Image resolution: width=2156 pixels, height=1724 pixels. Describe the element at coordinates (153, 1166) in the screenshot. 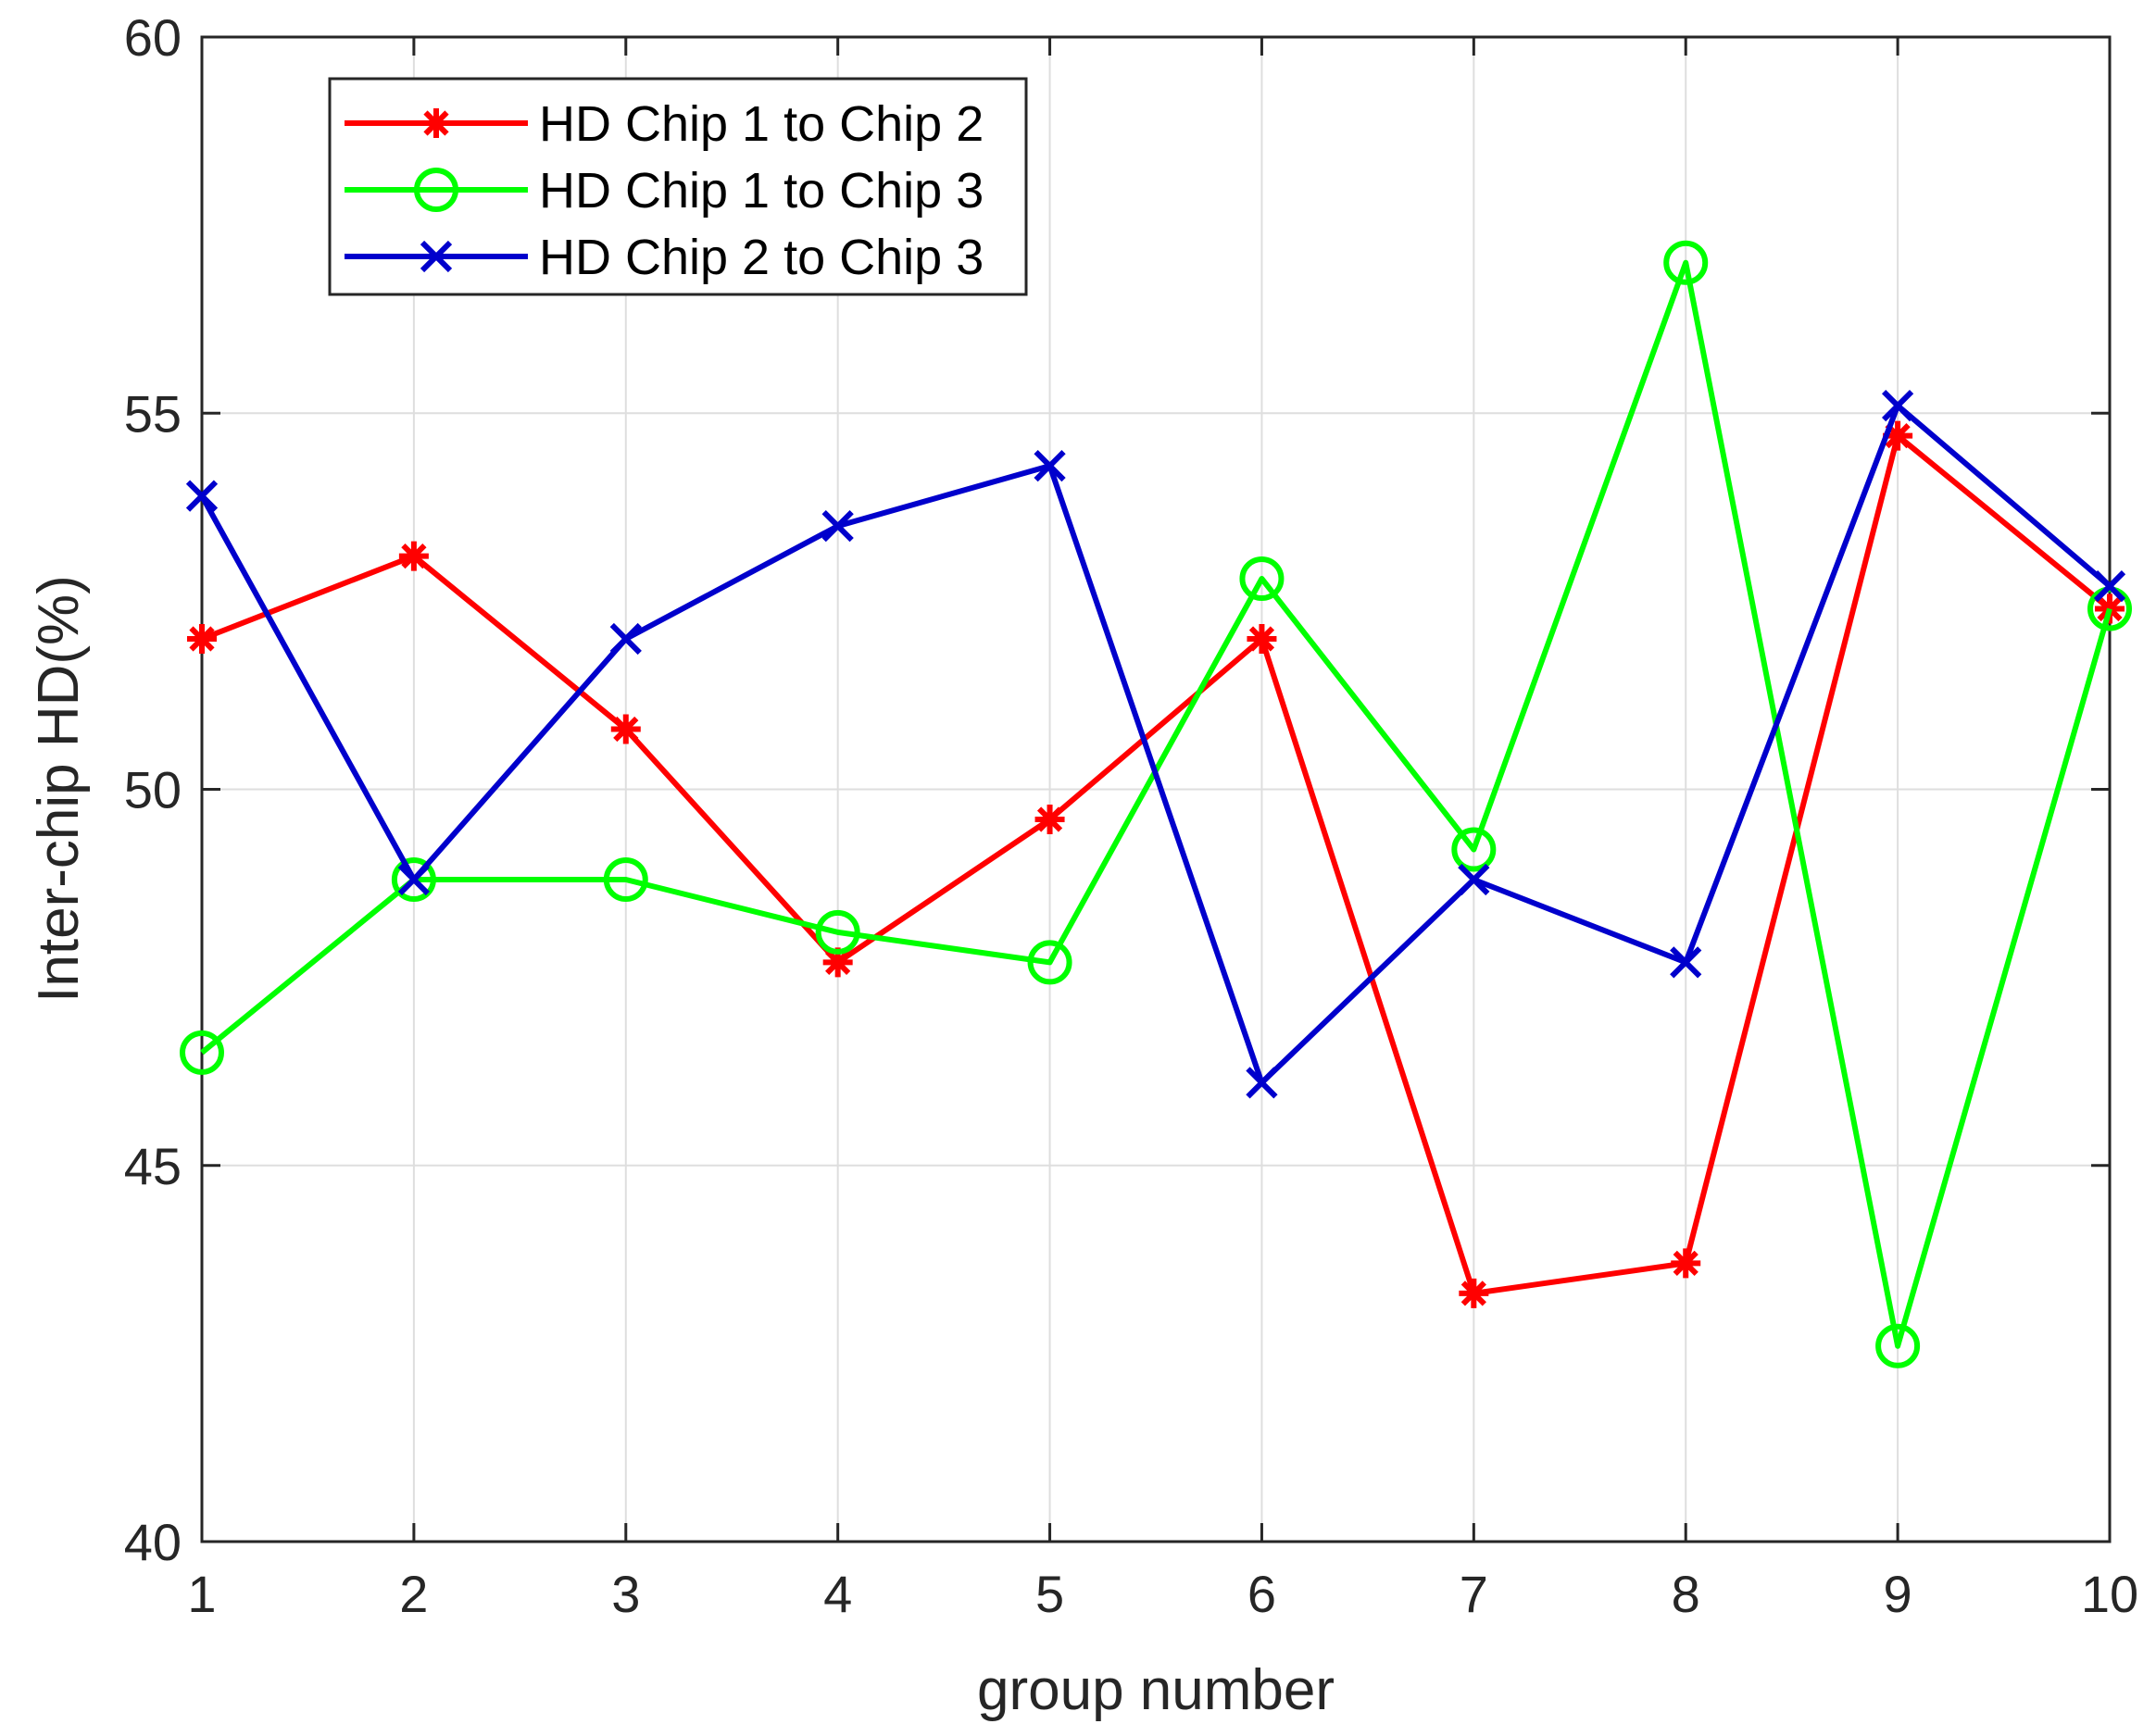

I see `y-tick-label: 45` at that location.